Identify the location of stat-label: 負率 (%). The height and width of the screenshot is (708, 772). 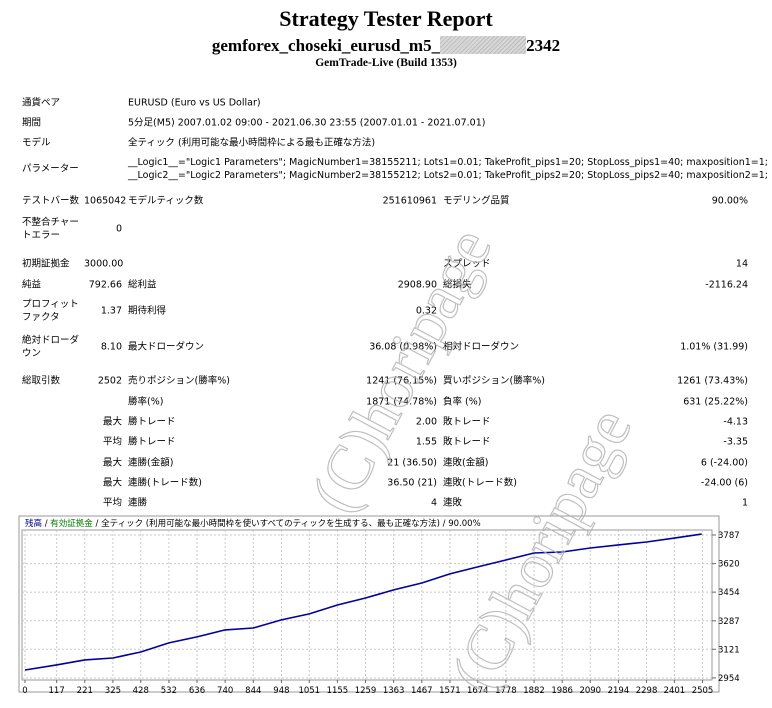
(462, 402).